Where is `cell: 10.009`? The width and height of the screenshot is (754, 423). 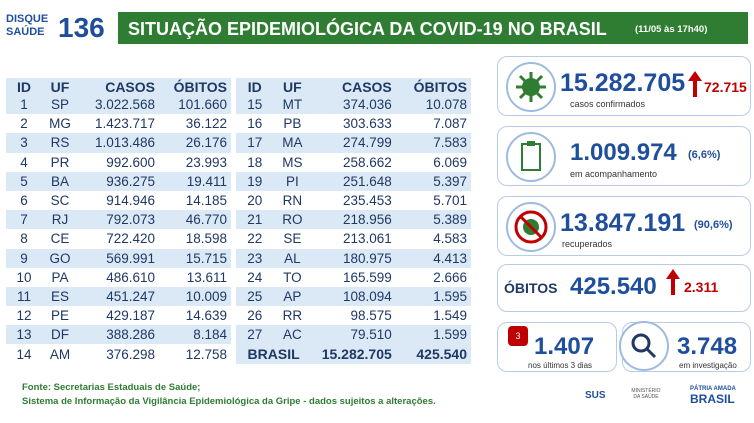 cell: 10.009 is located at coordinates (195, 296).